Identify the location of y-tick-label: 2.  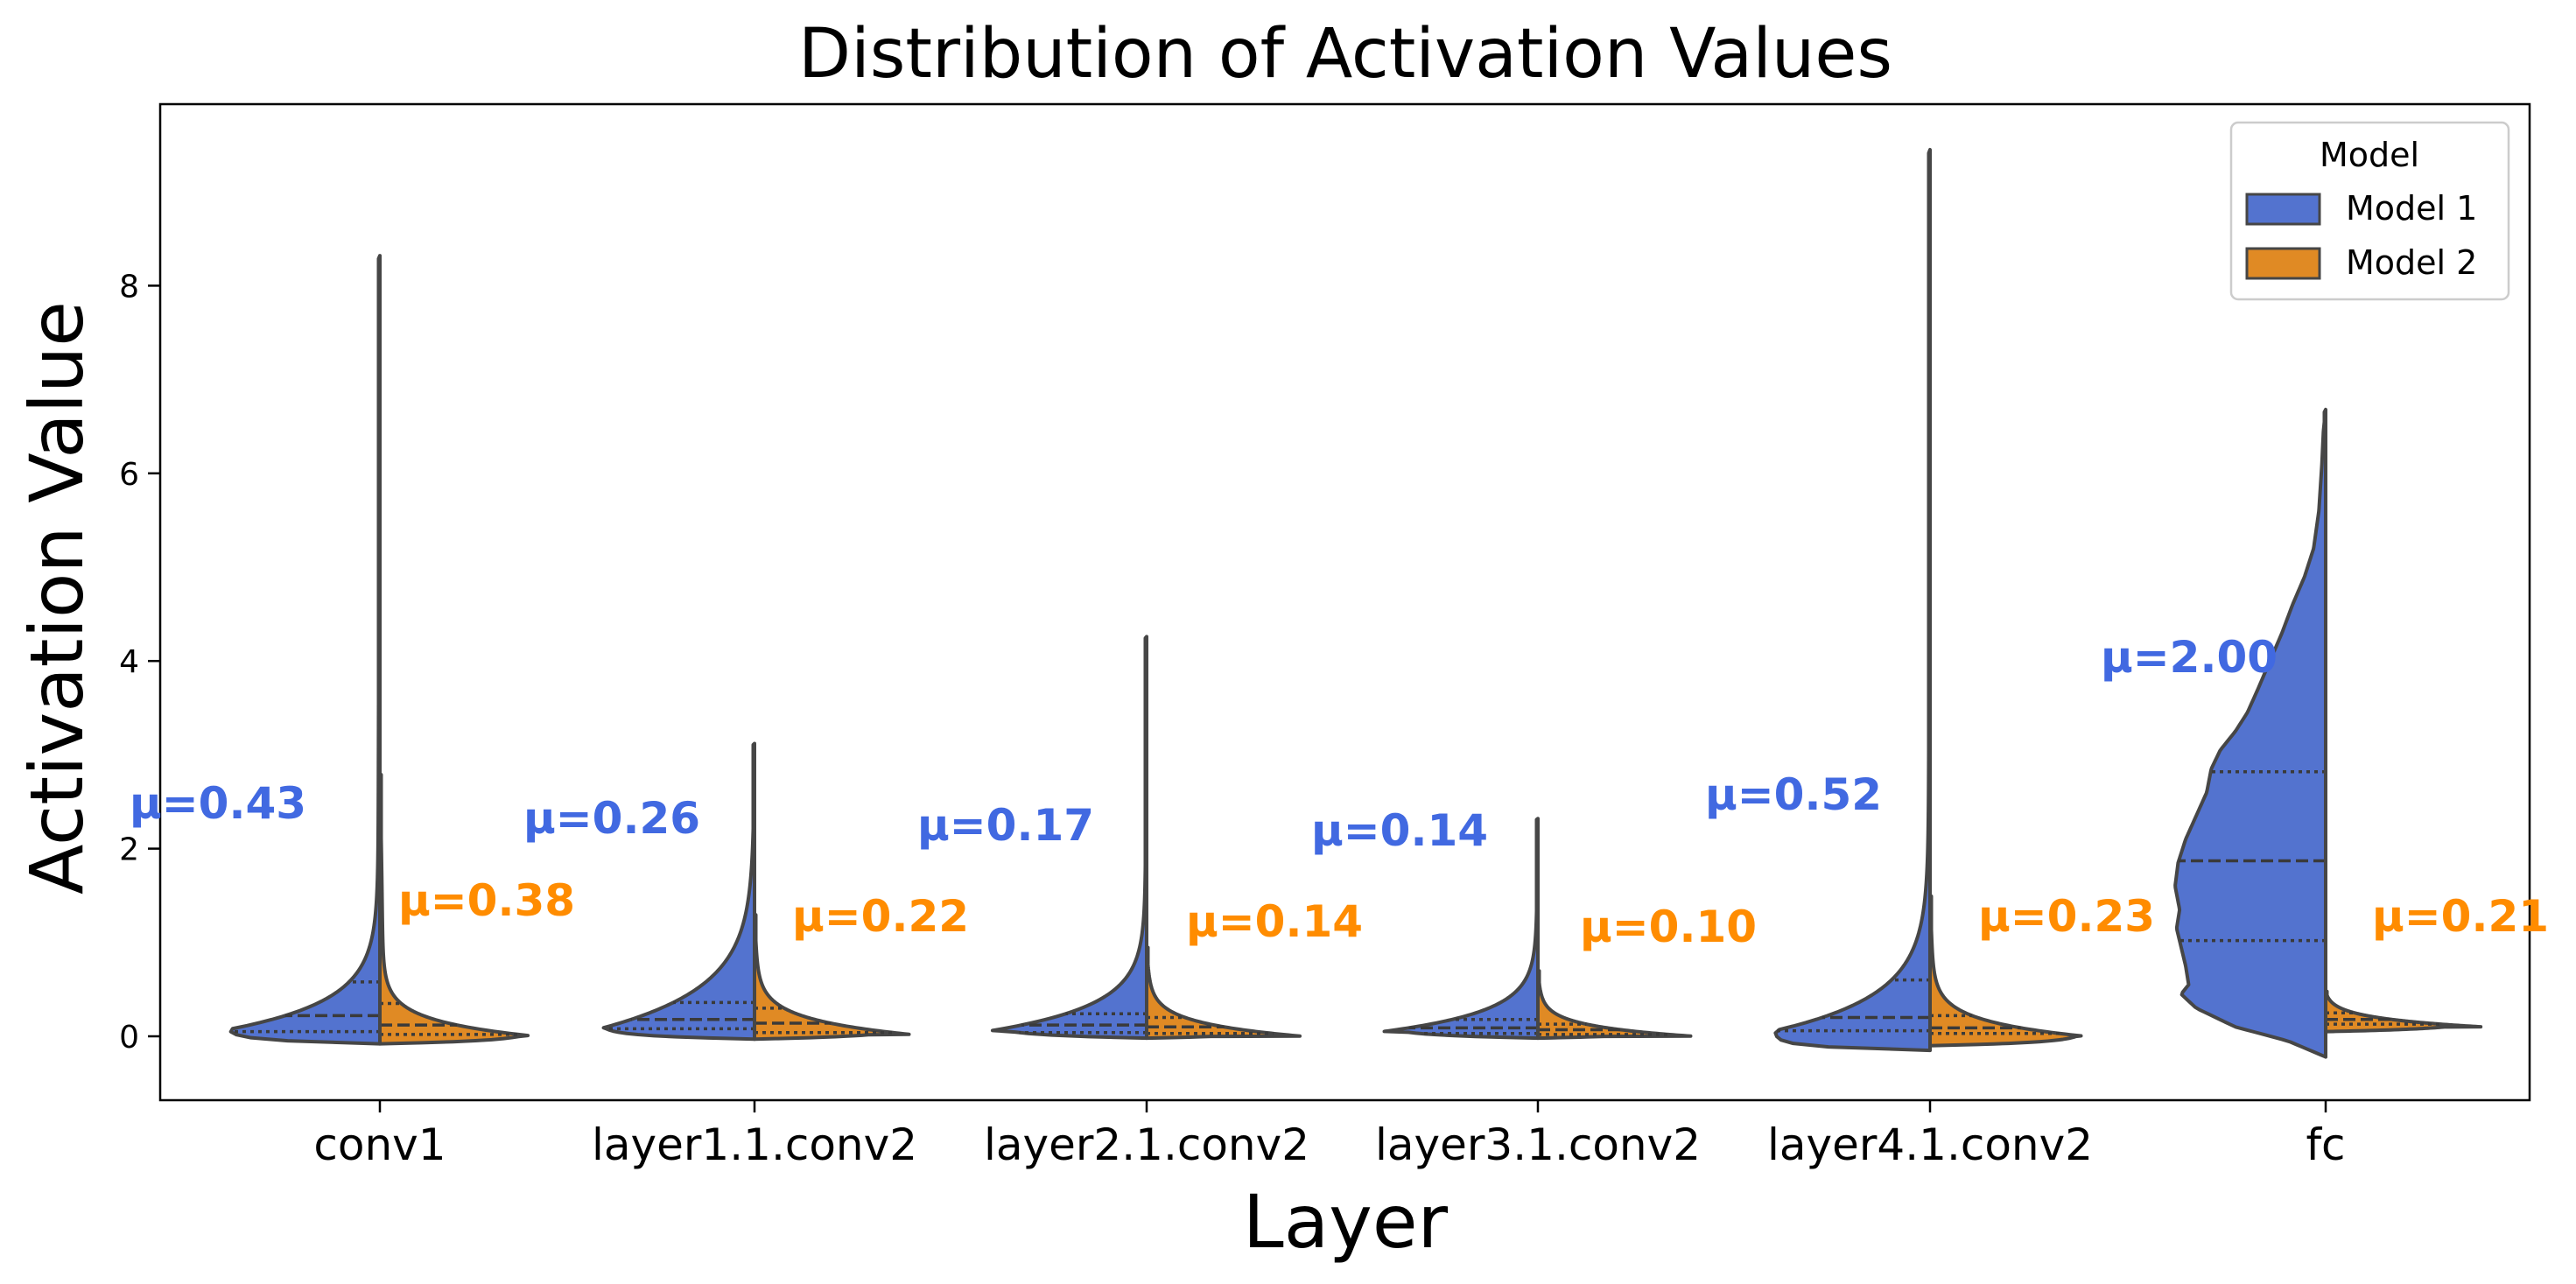
(129, 850).